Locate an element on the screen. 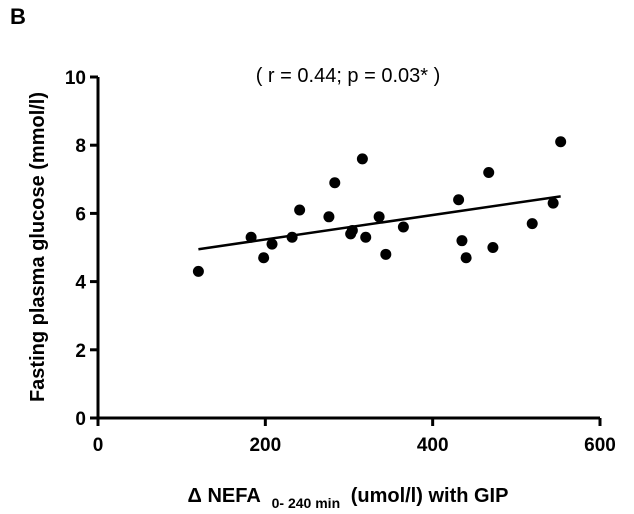 The image size is (634, 514). x-axis-label-suffix: (umol/l) with GIP is located at coordinates (430, 496).